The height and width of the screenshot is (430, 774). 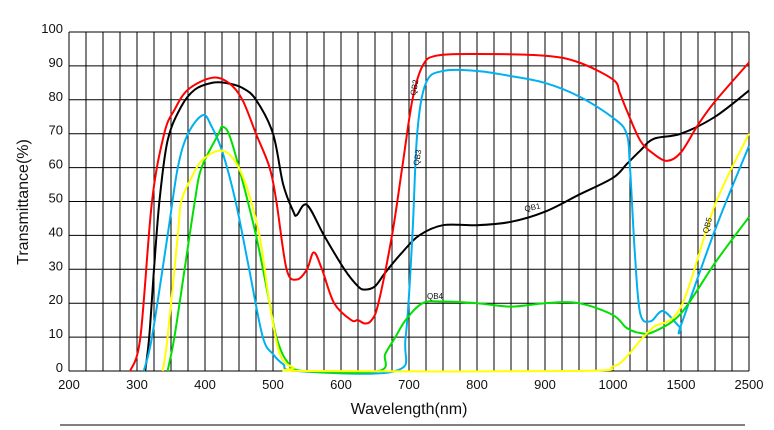 I want to click on x-tick-label: 1500, so click(x=681, y=384).